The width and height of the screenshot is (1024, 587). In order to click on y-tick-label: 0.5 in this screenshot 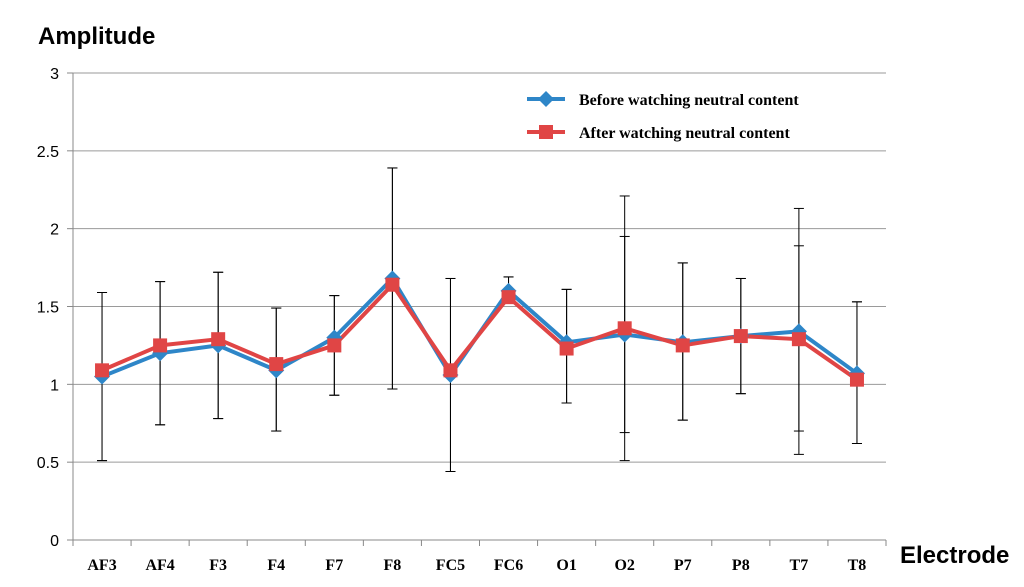, I will do `click(48, 463)`.